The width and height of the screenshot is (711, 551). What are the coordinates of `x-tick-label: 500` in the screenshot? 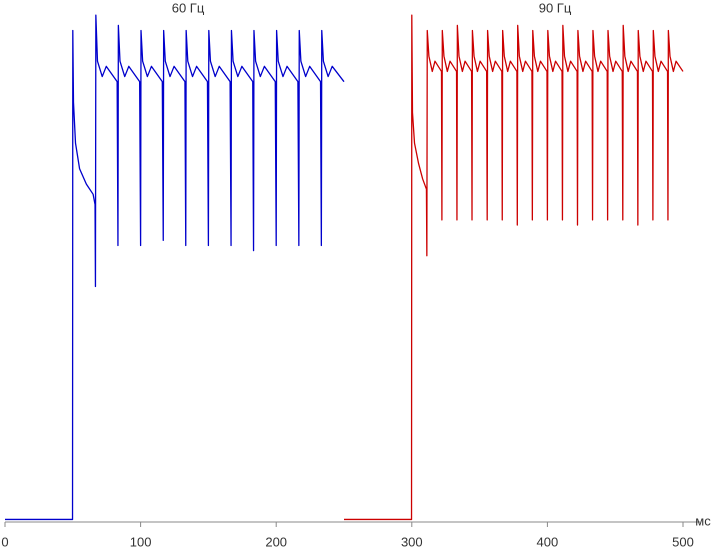 It's located at (683, 541).